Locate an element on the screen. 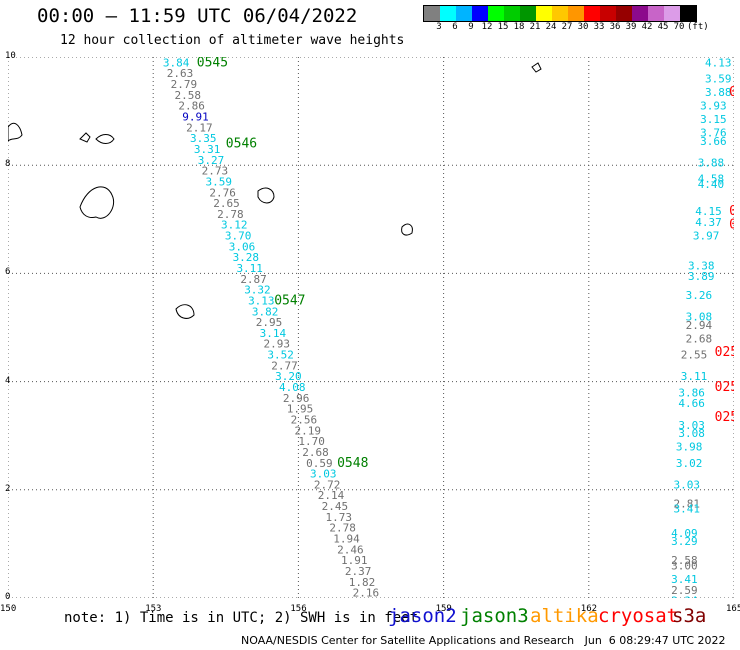 This screenshot has height=650, width=740. track2-swh-value: 4.66 is located at coordinates (691, 403).